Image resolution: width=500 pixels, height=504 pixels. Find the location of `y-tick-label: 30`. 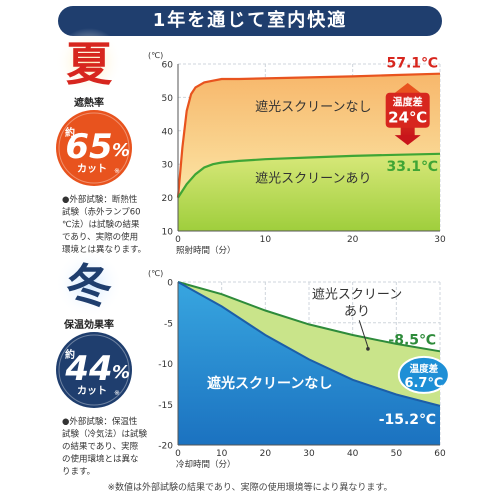

y-tick-label: 30 is located at coordinates (168, 166).